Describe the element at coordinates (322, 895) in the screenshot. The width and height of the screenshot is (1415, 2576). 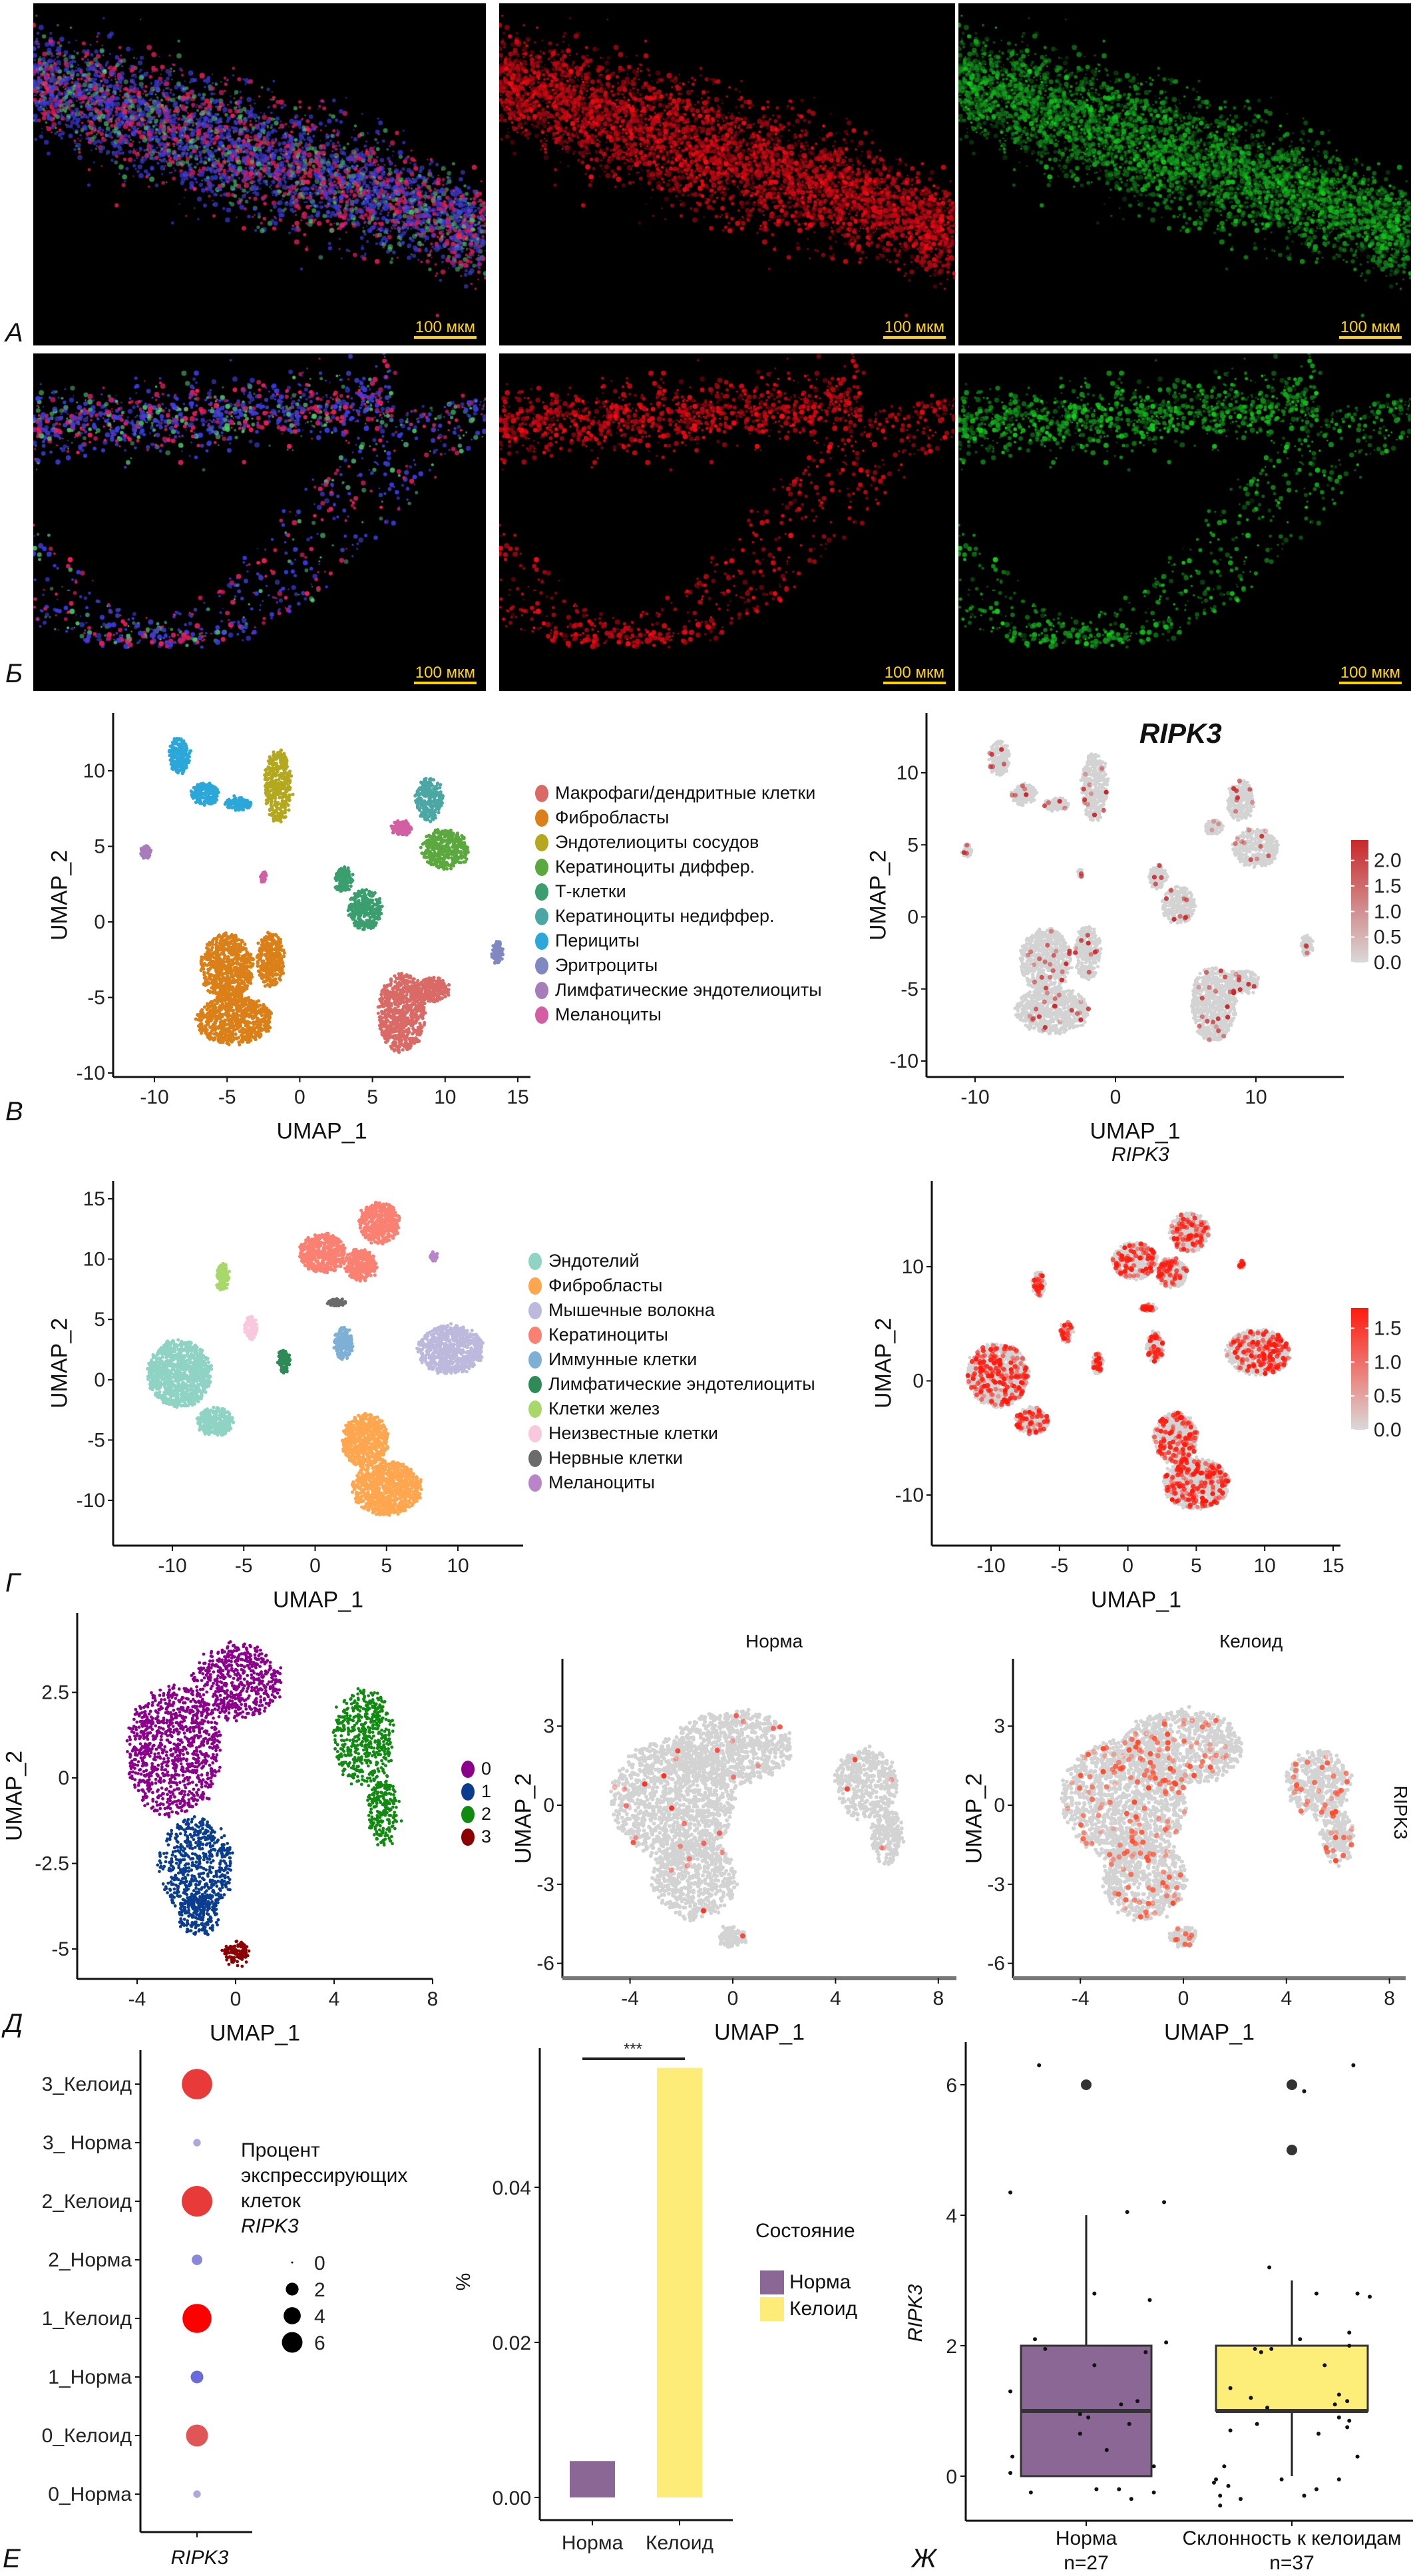
I see `v-cluster-points` at that location.